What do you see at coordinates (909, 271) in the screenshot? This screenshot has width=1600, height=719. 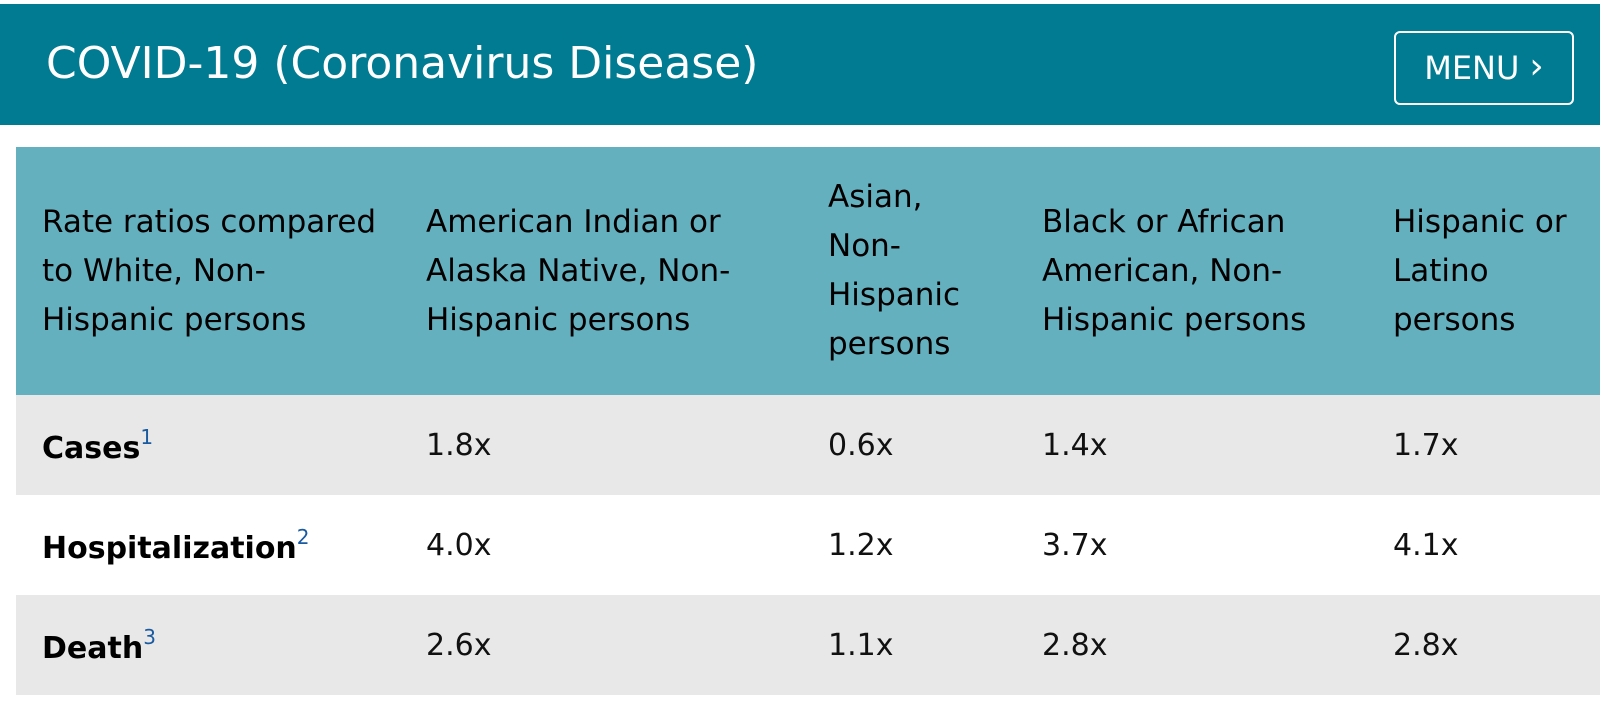 I see `column-header: Asian, Non-Hispanic persons` at bounding box center [909, 271].